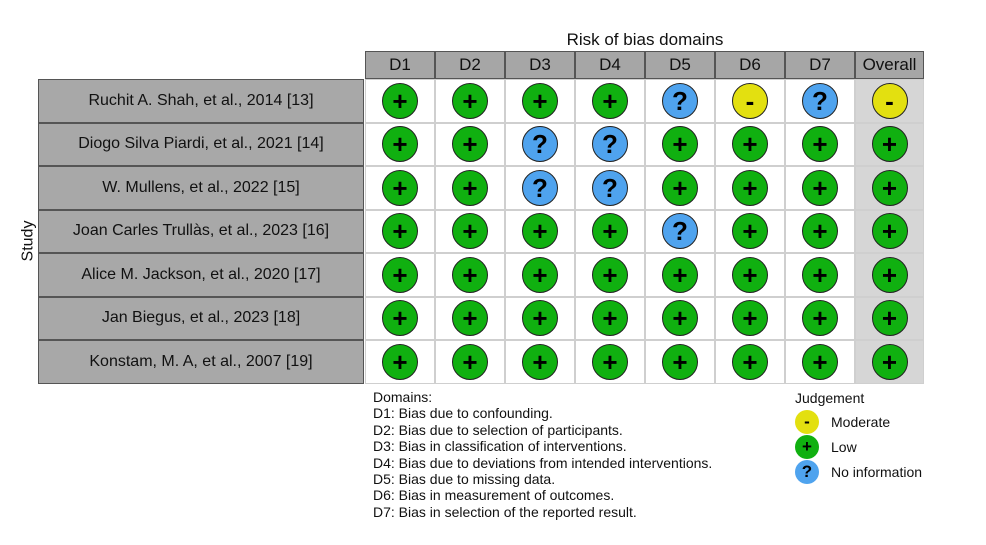  What do you see at coordinates (201, 275) in the screenshot?
I see `study-label: Alice M. Jackson, et al., 2020 [17]` at bounding box center [201, 275].